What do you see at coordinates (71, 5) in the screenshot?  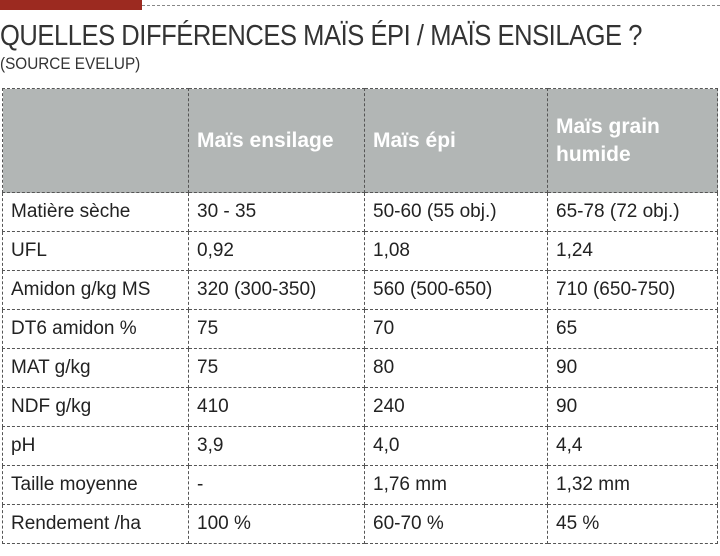 I see `accent-bar` at bounding box center [71, 5].